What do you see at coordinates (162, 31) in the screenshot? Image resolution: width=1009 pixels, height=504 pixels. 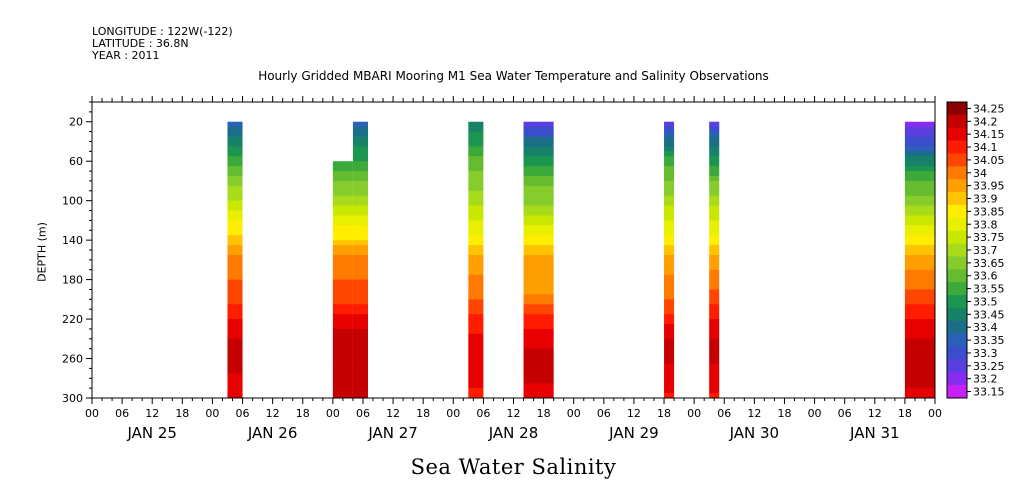 I see `longitude-label: LONGITUDE : 122W(-122)` at bounding box center [162, 31].